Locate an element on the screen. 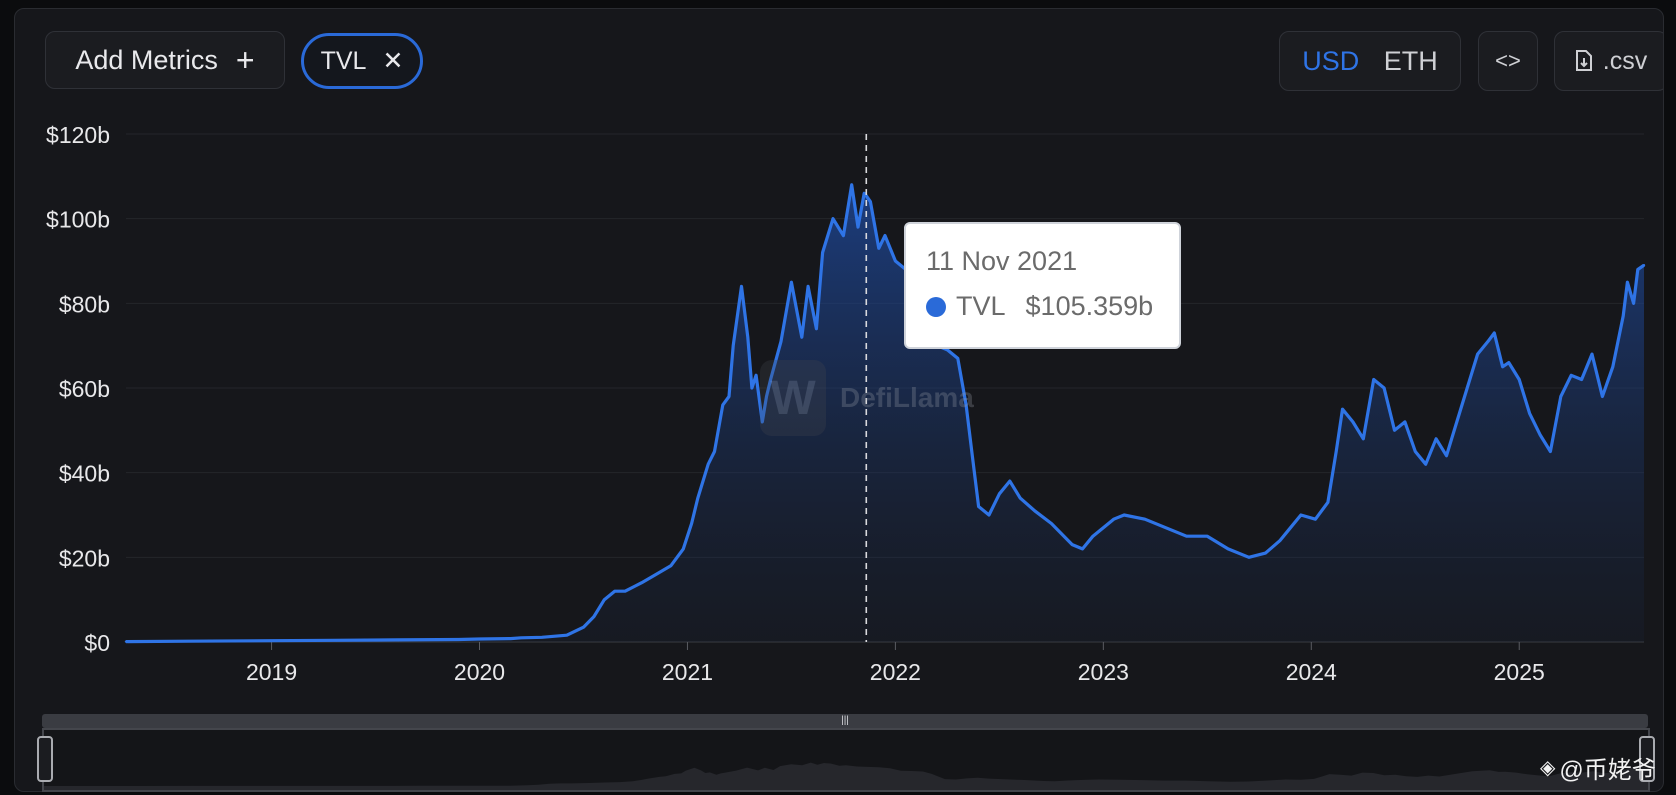 The height and width of the screenshot is (795, 1676). series-dot-icon is located at coordinates (936, 306).